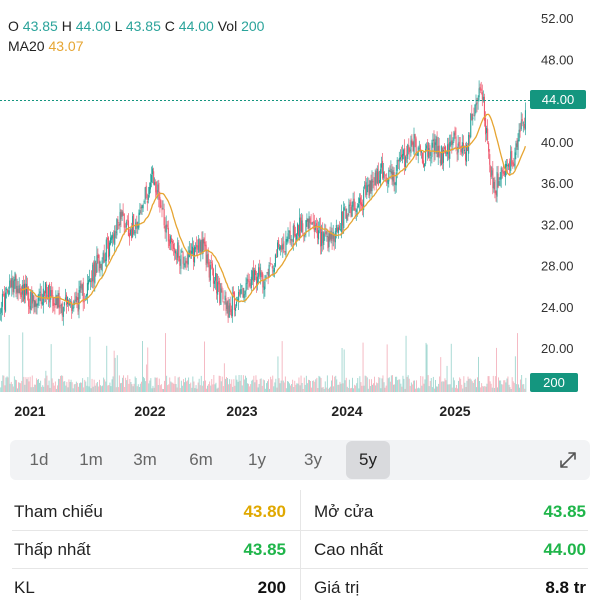 This screenshot has width=600, height=600. What do you see at coordinates (39, 459) in the screenshot?
I see `tab-1d: 1d` at bounding box center [39, 459].